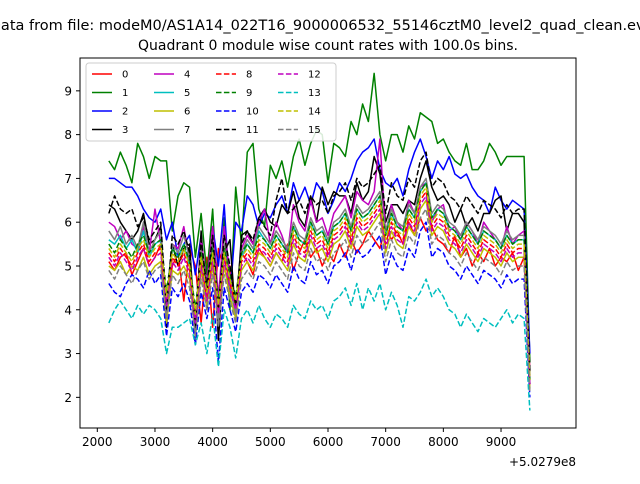  I want to click on legend-label: 8, so click(249, 75).